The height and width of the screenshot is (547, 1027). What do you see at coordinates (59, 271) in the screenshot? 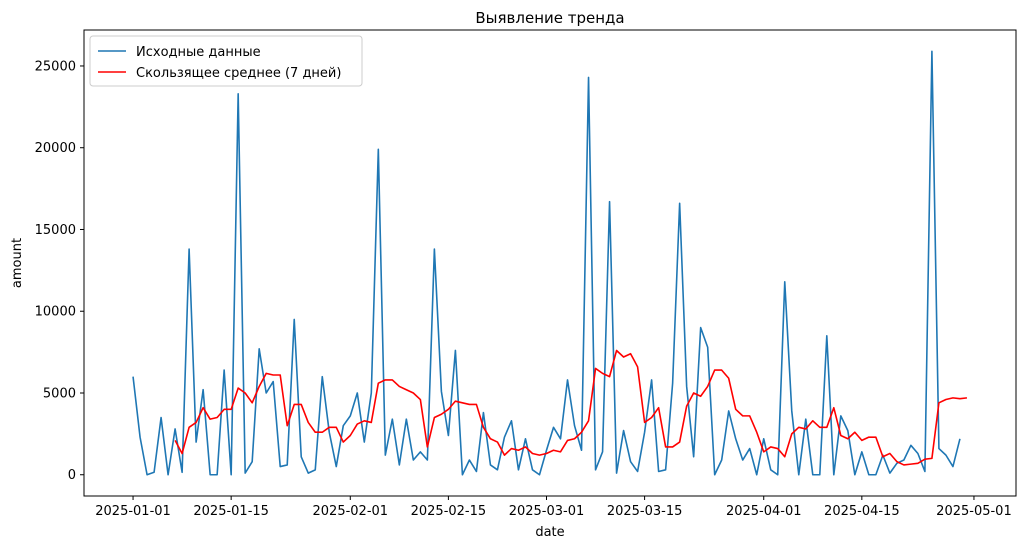
I see `y-axis: 0 5000 10000 15000 20000 25000` at bounding box center [59, 271].